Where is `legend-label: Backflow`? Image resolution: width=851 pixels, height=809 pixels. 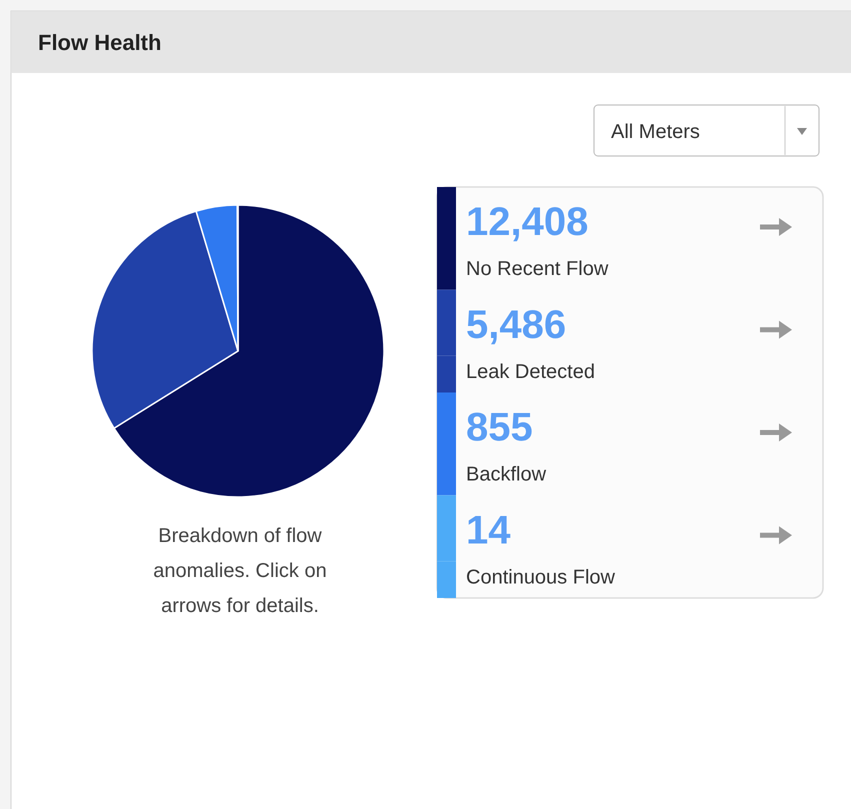
legend-label: Backflow is located at coordinates (506, 475).